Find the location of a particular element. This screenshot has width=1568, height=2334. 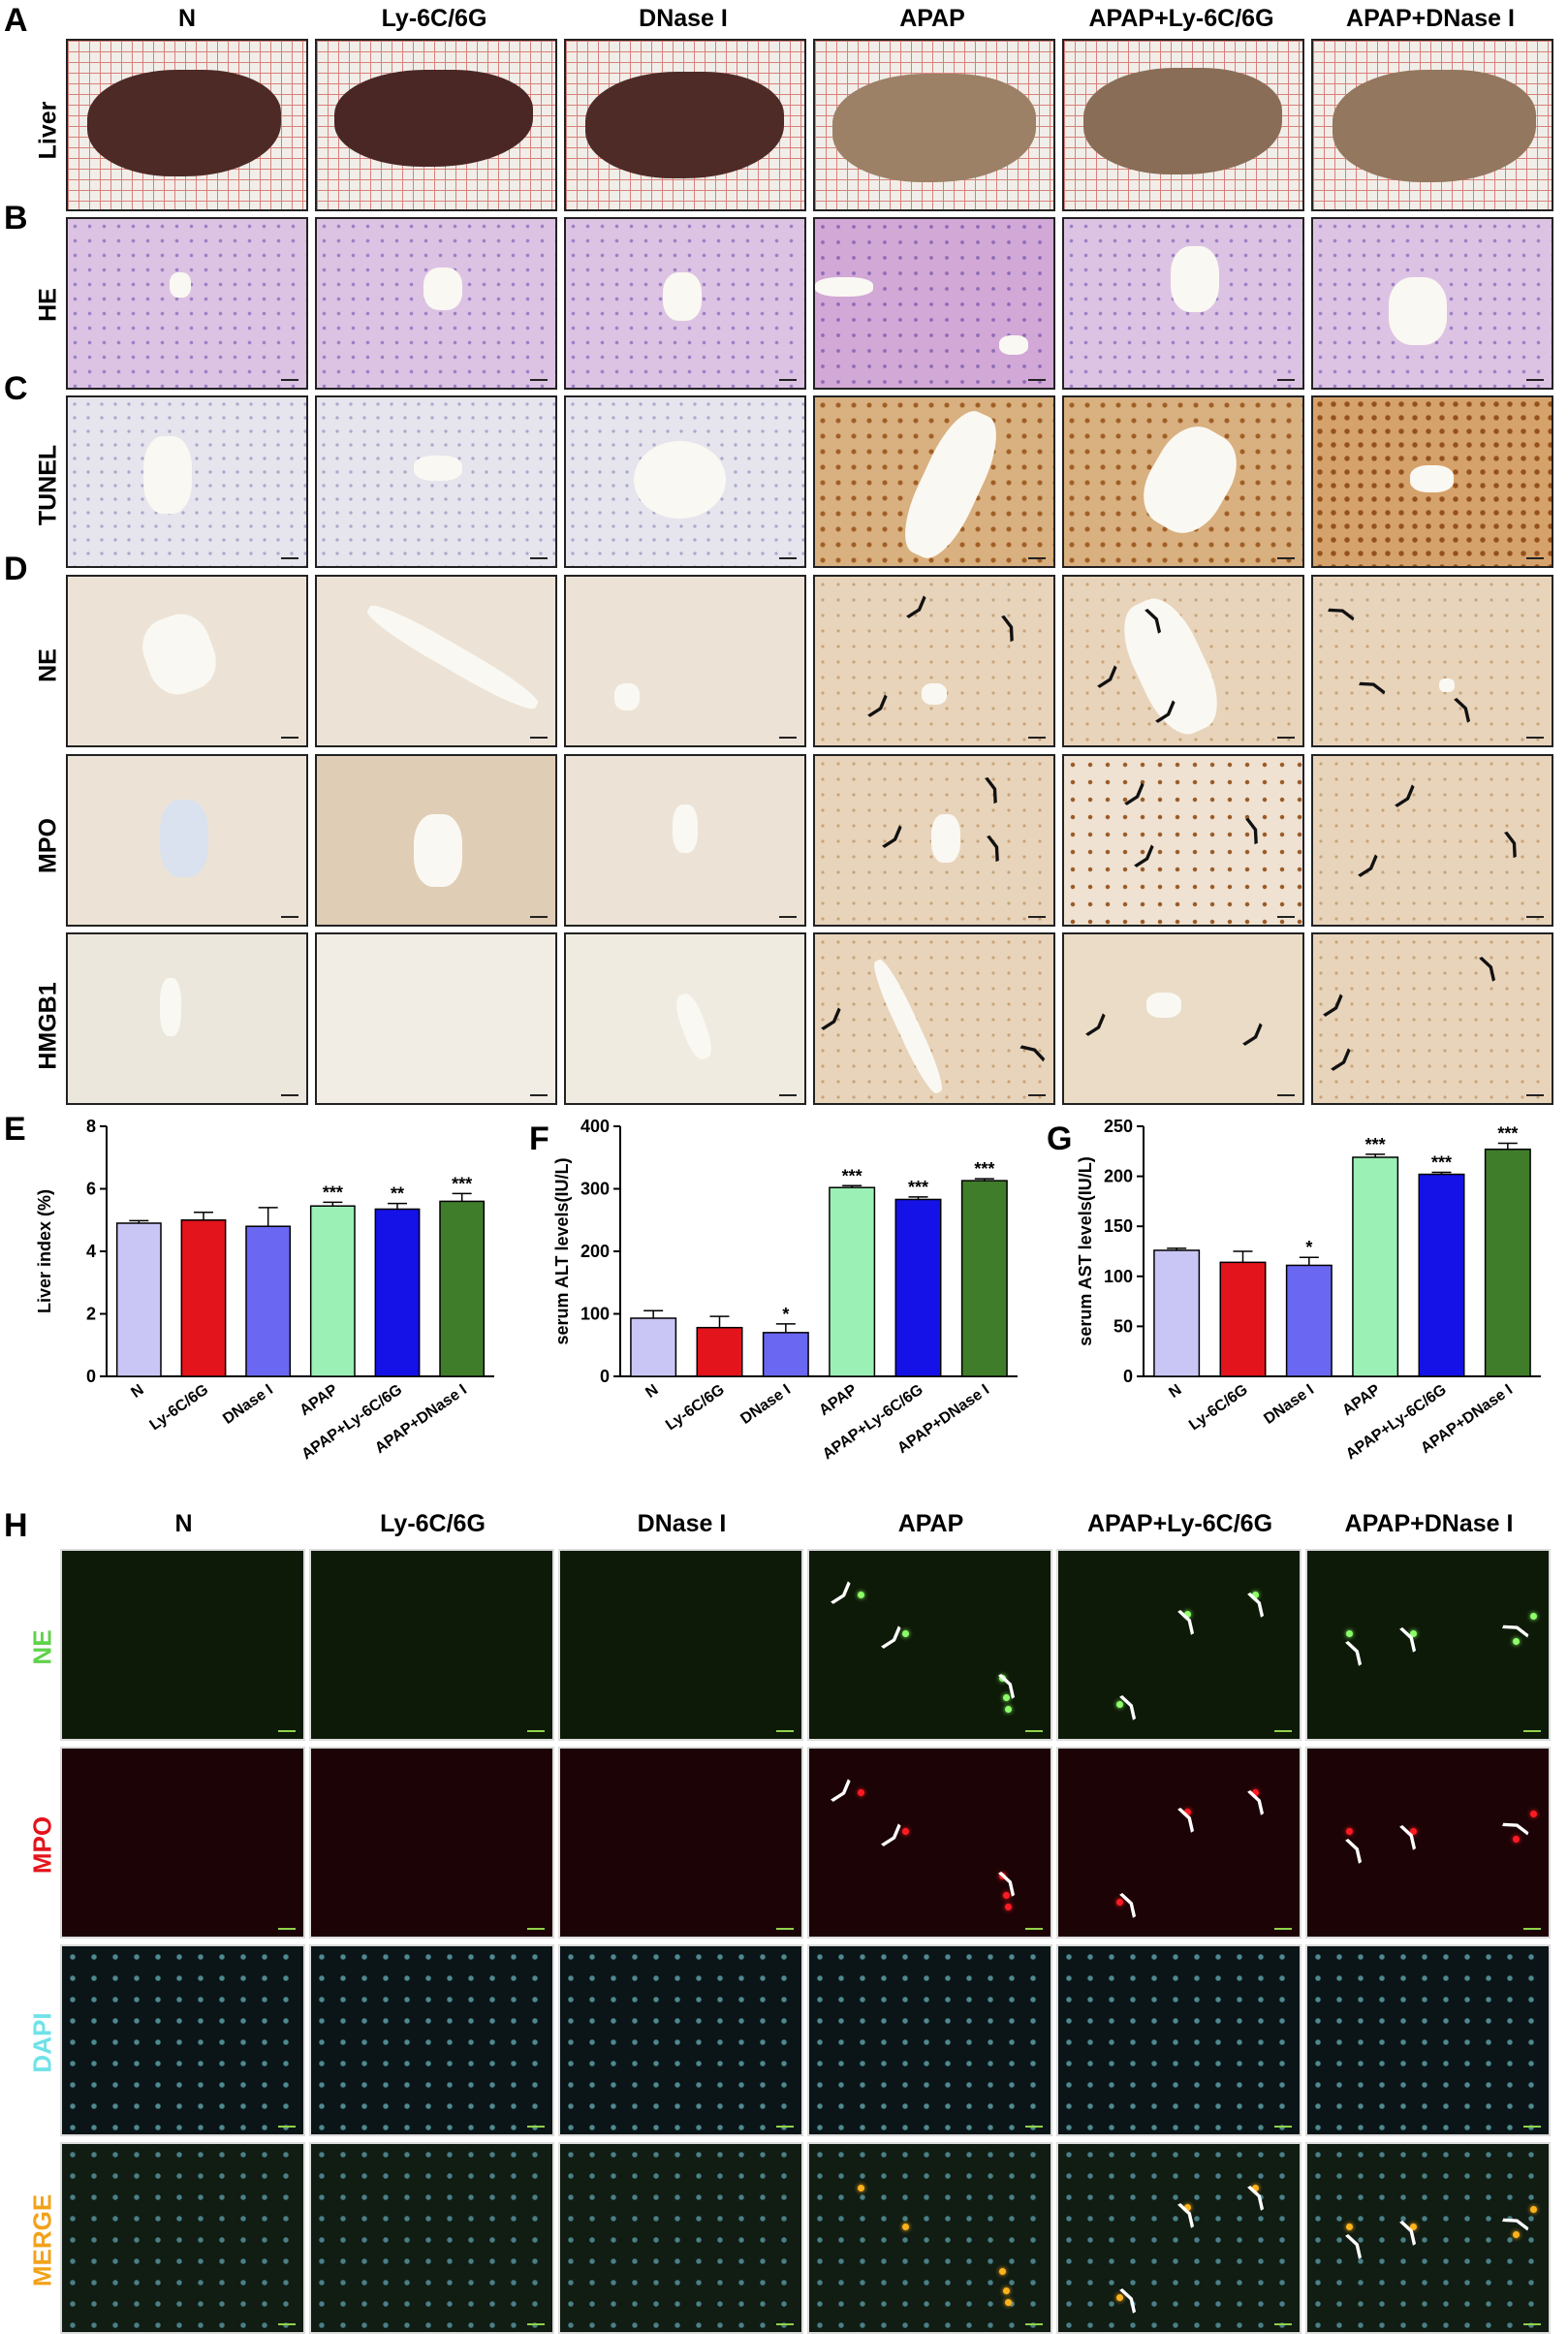

mpo-ihc-image-apap: ⟩ ⟩ ⟩ is located at coordinates (934, 840).